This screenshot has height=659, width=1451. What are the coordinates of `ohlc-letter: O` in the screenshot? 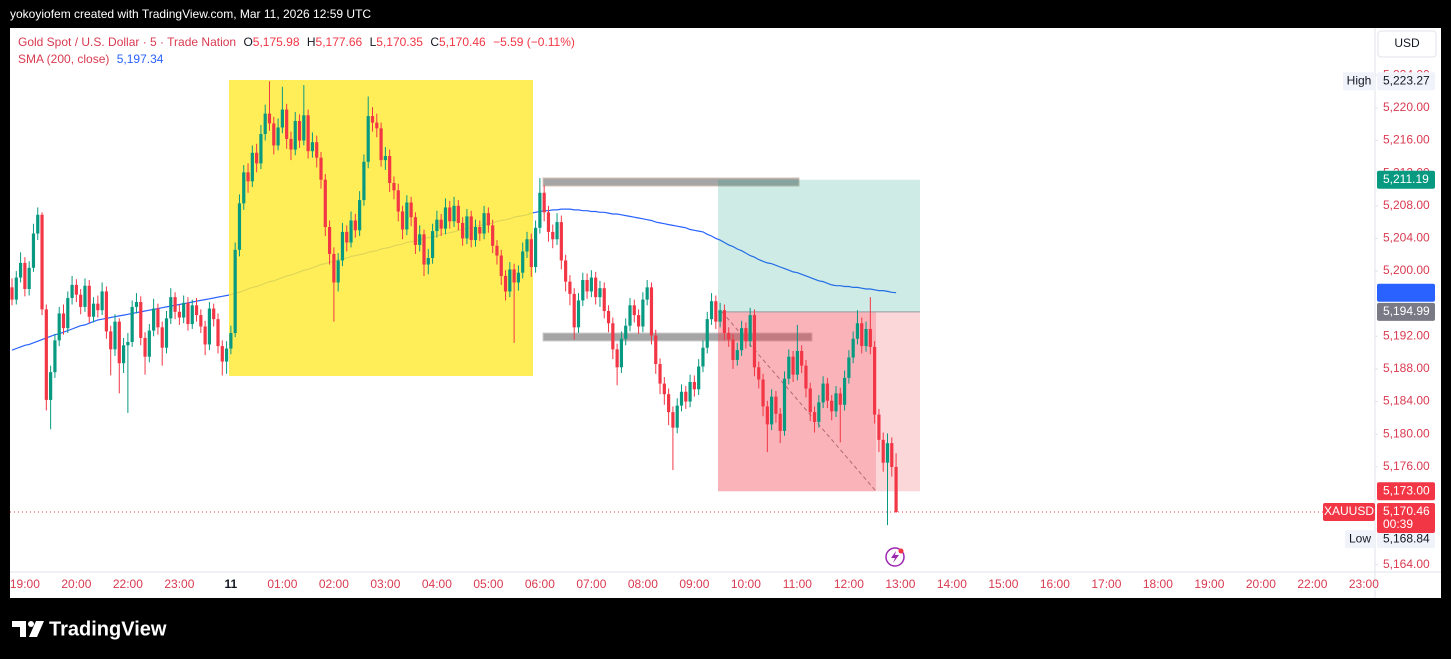 It's located at (247, 42).